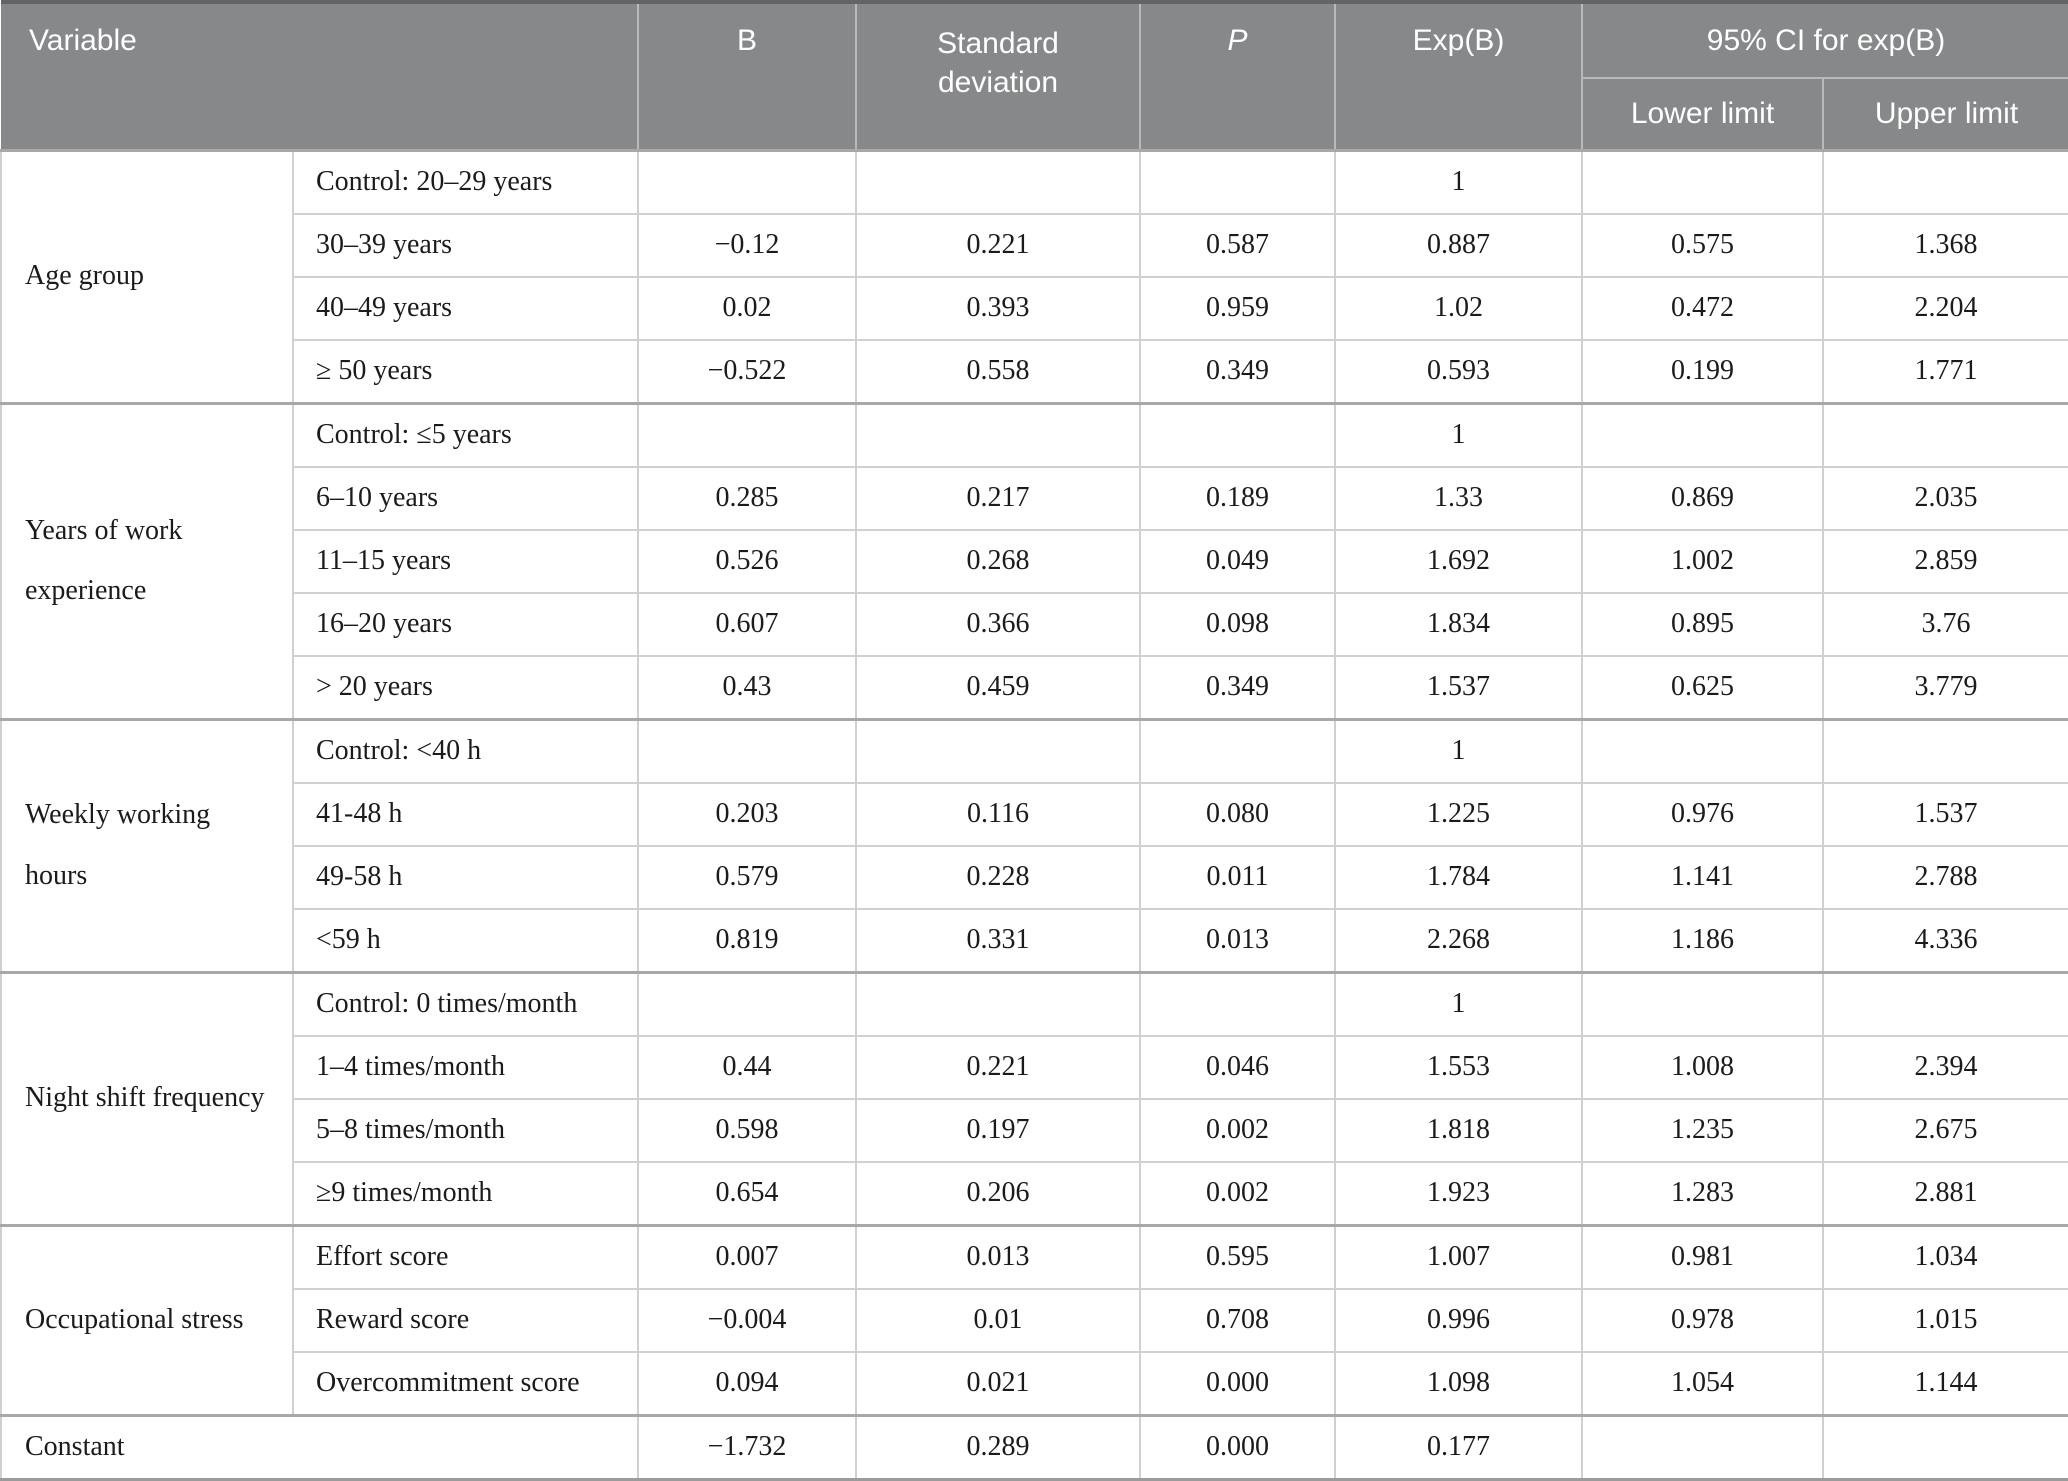 Image resolution: width=2068 pixels, height=1481 pixels. Describe the element at coordinates (465, 1003) in the screenshot. I see `category-cell: Control: 0 times/month` at that location.